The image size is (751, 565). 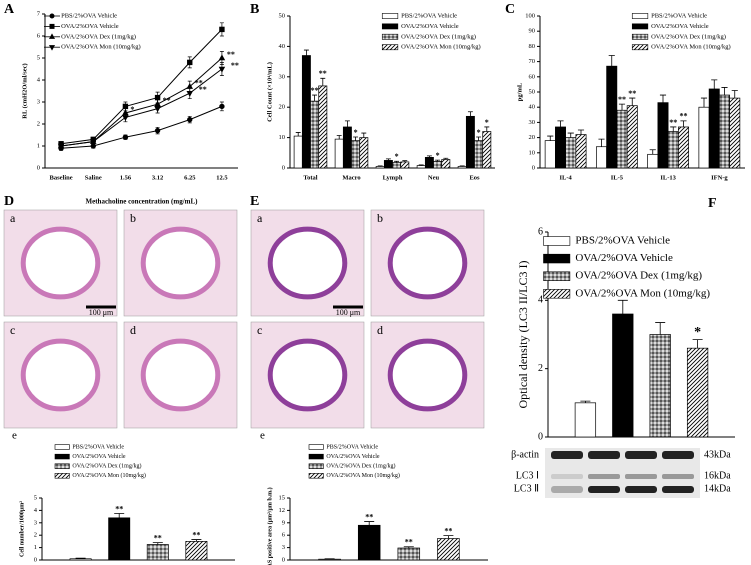 I want to click on y-tick-label: 4, so click(x=540, y=300).